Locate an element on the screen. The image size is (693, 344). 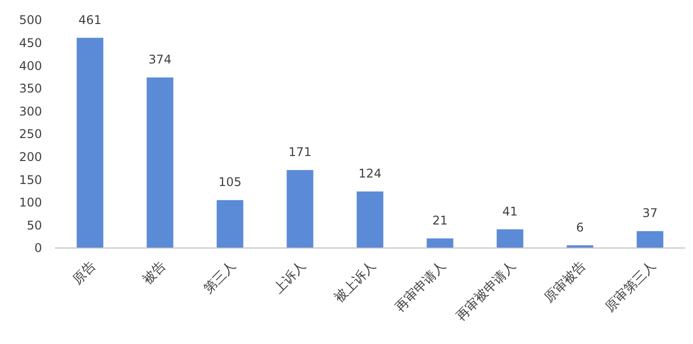
data-label: 124 is located at coordinates (370, 173).